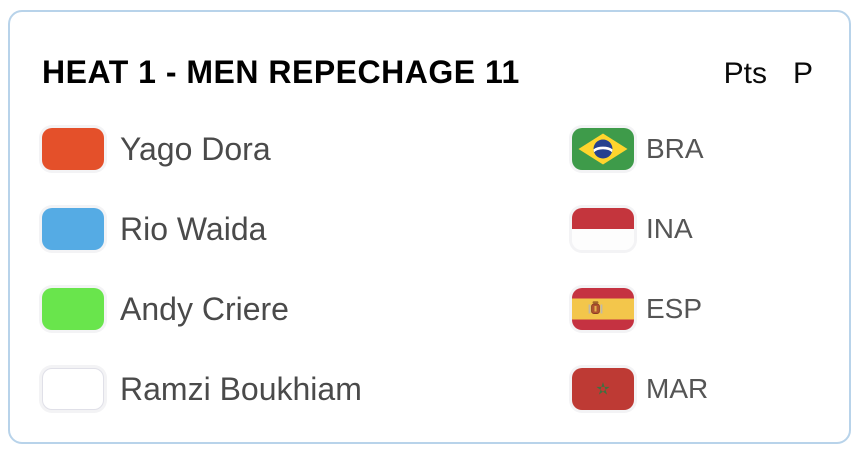 The width and height of the screenshot is (862, 458). I want to click on heat-title: HEAT 1 - MEN REPECHAGE 11, so click(281, 72).